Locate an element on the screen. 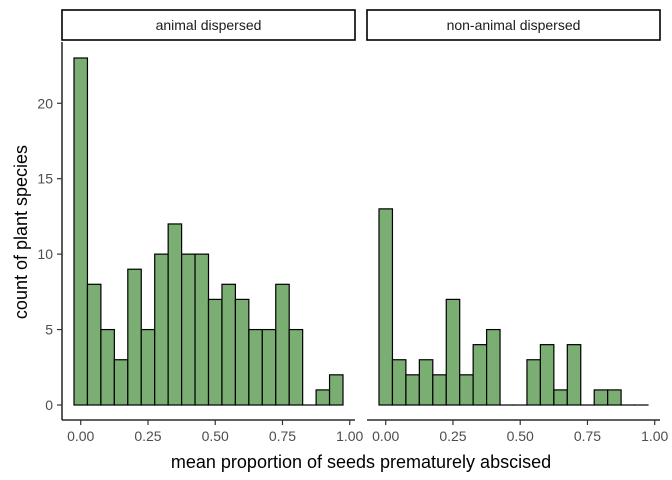  facet-strip-label: animal dispersed is located at coordinates (209, 25).